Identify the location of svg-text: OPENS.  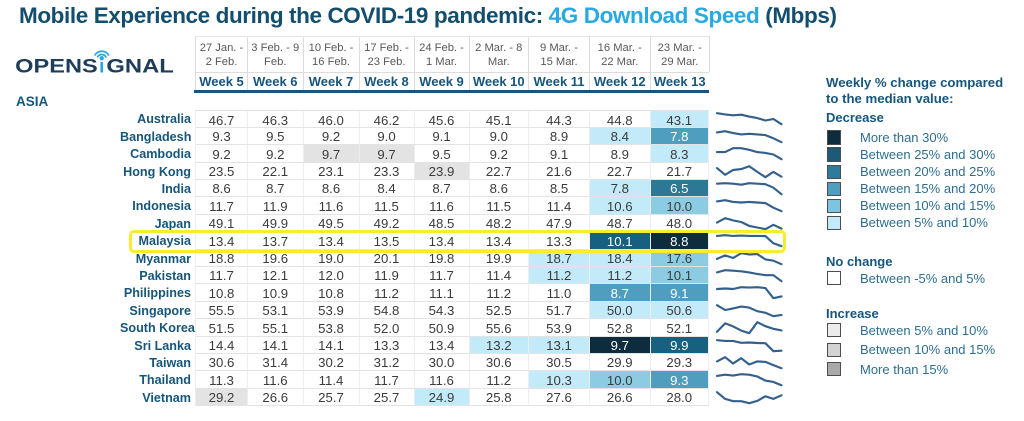
(56, 67).